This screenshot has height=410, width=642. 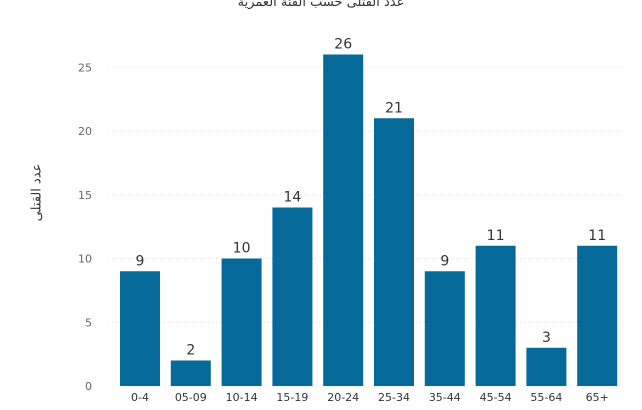 What do you see at coordinates (394, 397) in the screenshot?
I see `x-tick-label: 25-34` at bounding box center [394, 397].